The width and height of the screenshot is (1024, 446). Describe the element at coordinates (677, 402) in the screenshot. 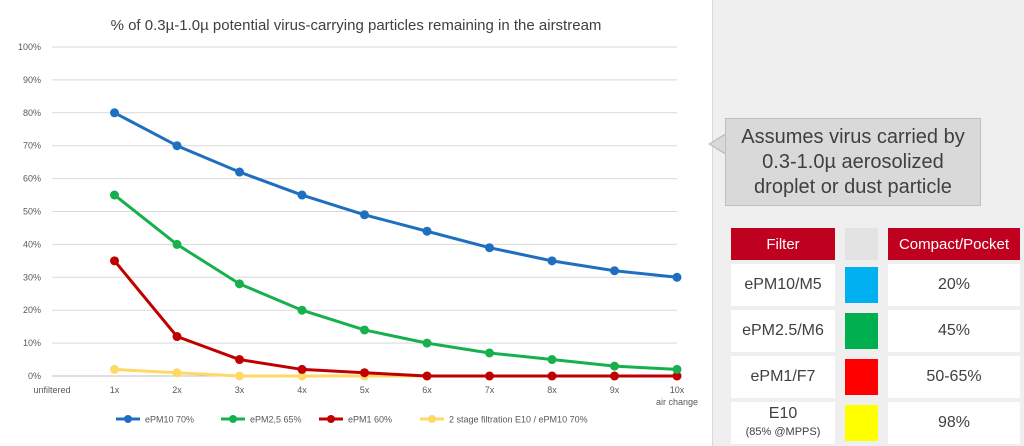

I see `x-axis-end-label: air change` at that location.